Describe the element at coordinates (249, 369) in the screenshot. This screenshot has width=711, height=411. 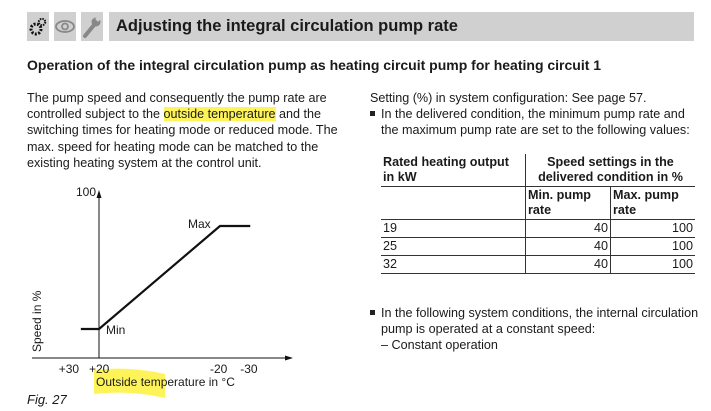
I see `x-tick-label: -30` at that location.